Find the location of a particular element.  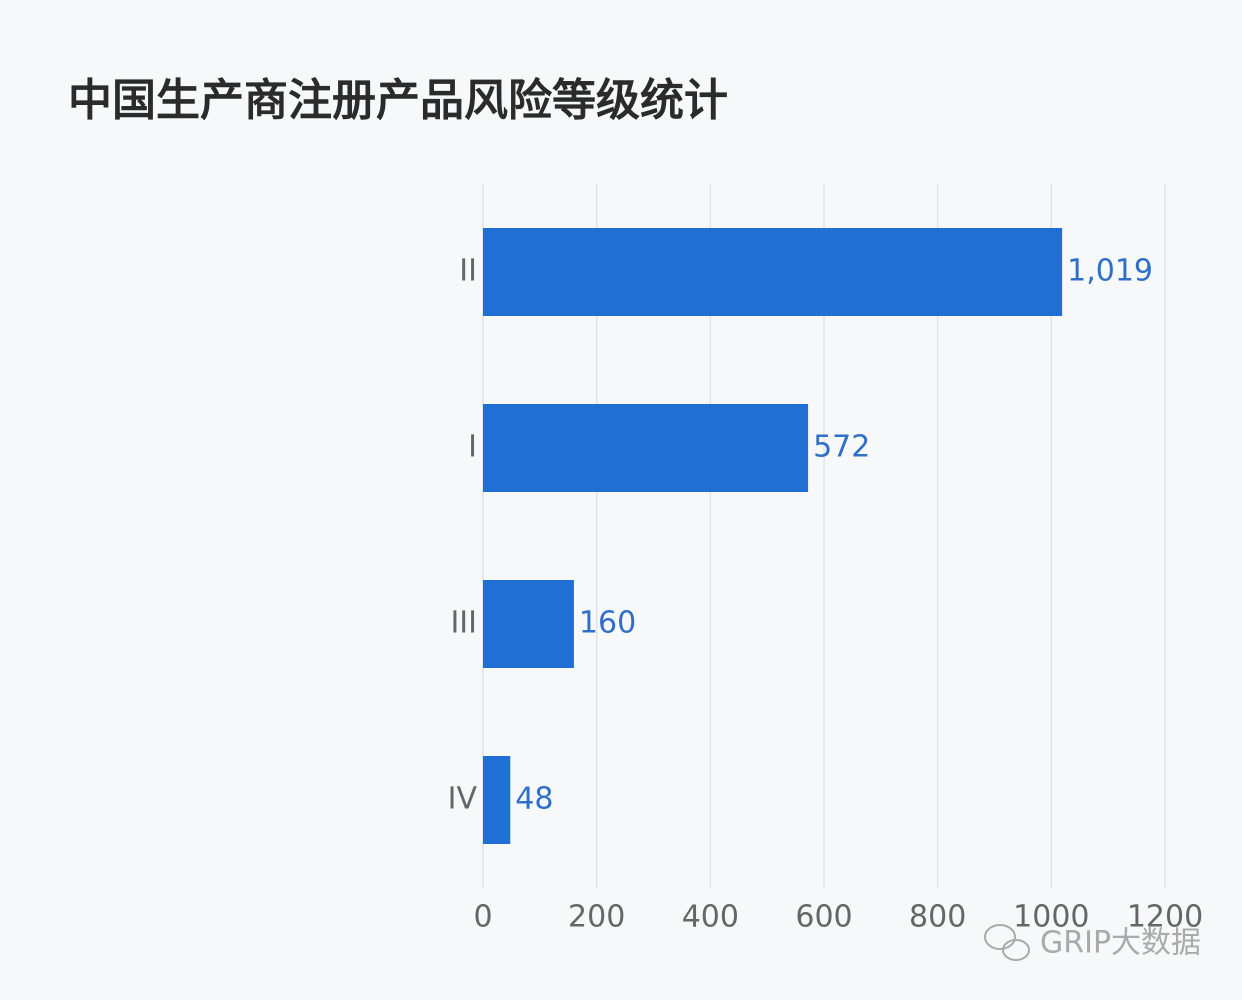

x-tick-label: 600 is located at coordinates (823, 917).